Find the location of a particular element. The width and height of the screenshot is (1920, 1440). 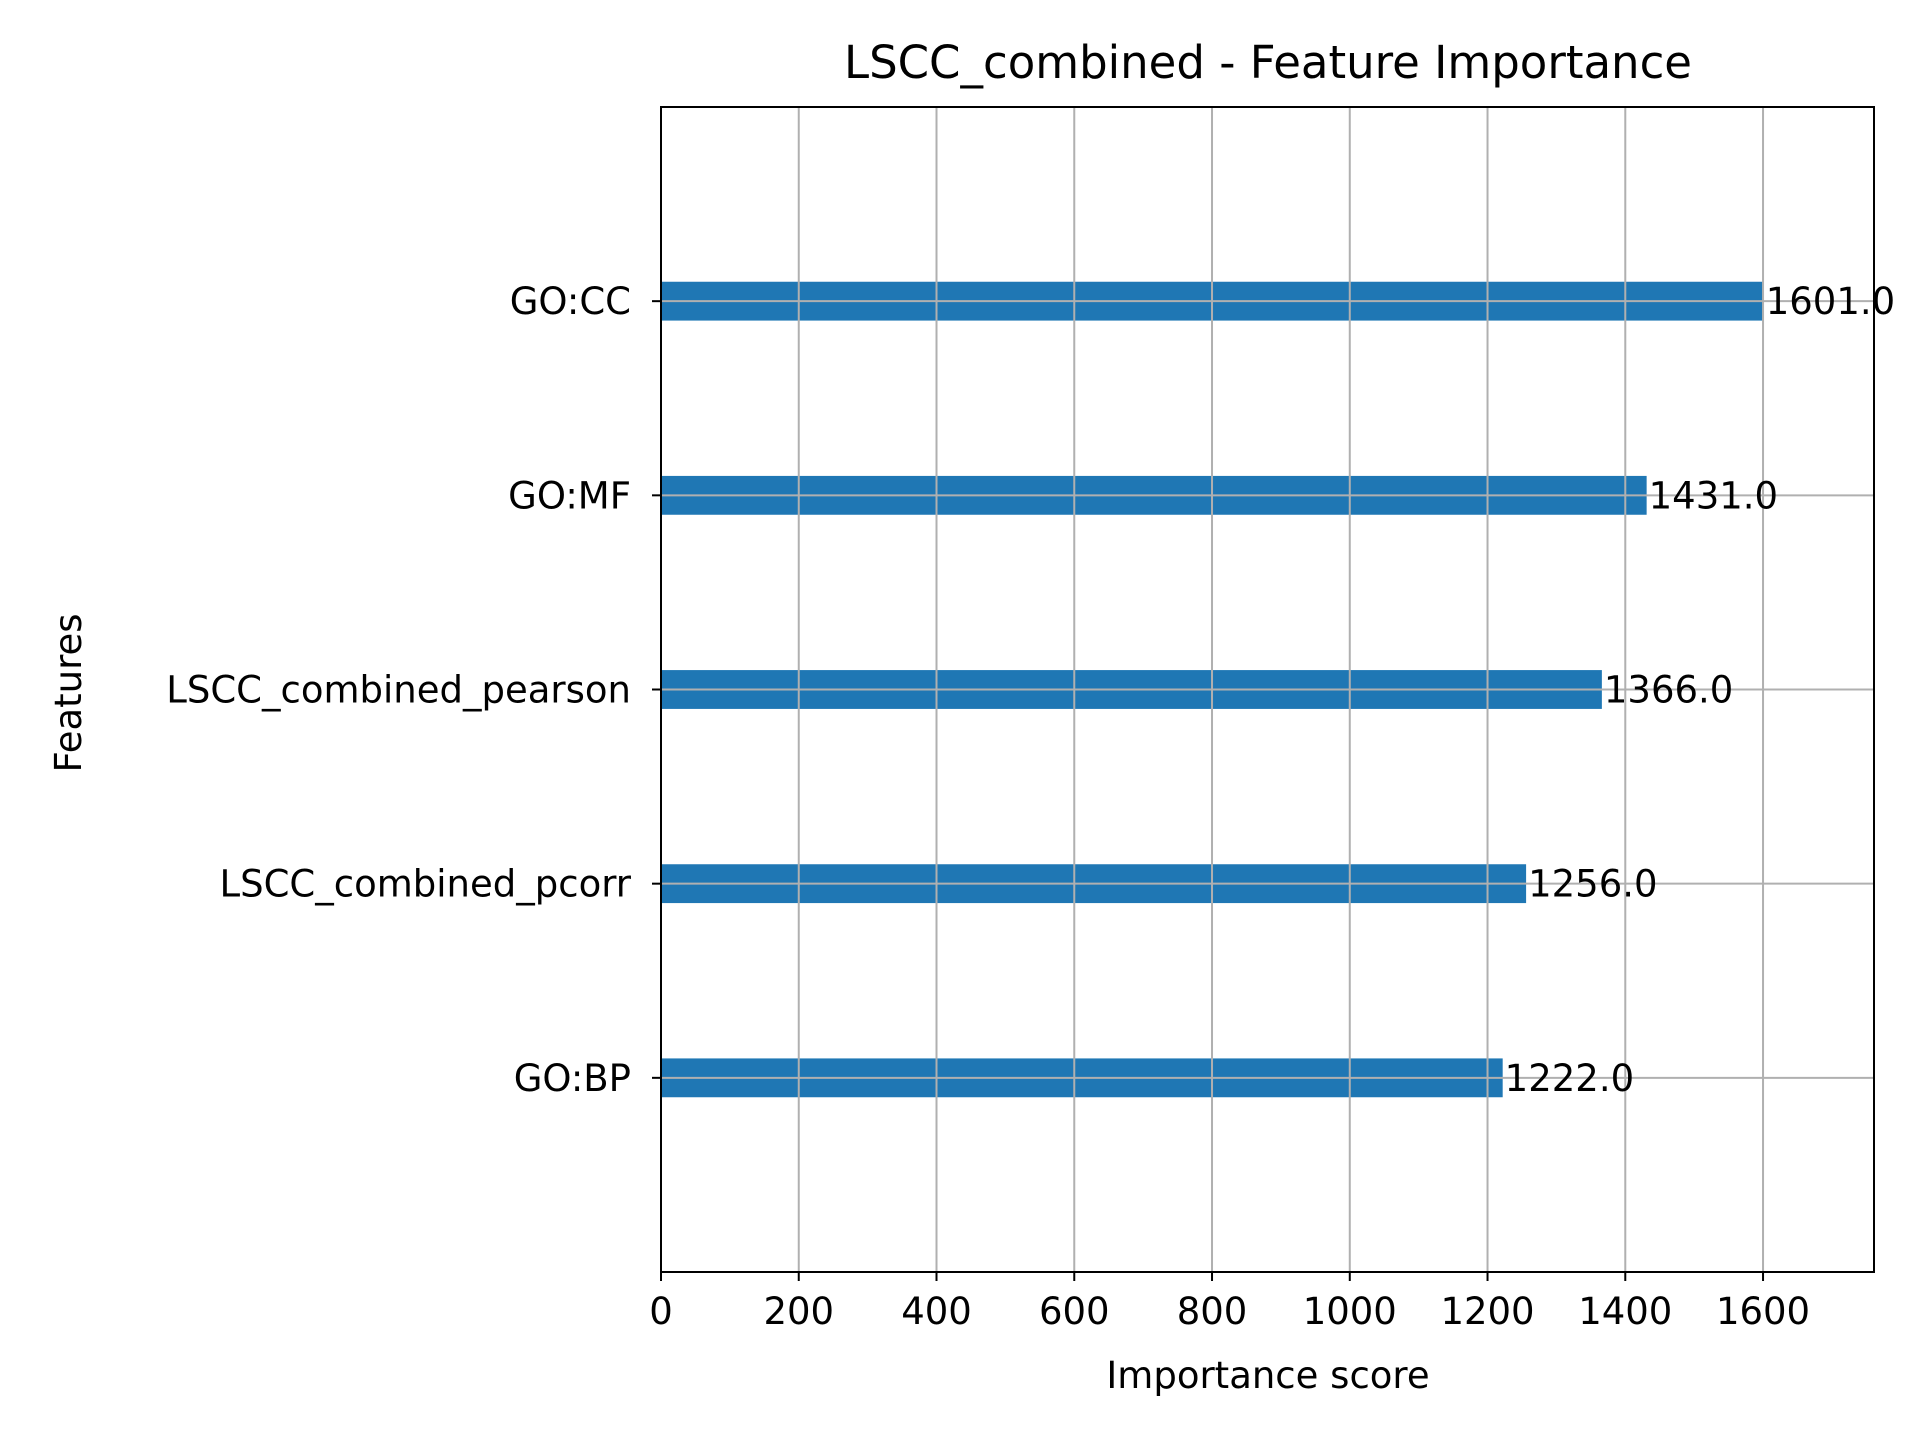

x-tick-label-6: 1200 is located at coordinates (1487, 1311).